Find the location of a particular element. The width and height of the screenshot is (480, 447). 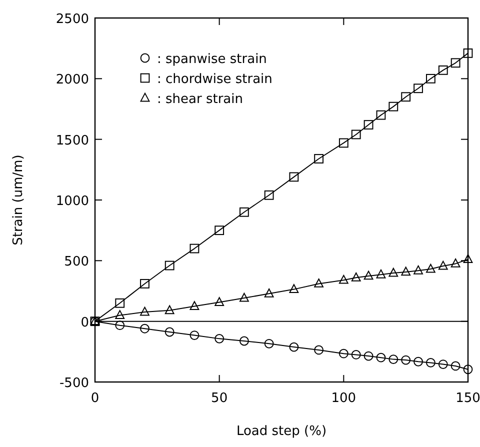

y-tick-label: -500 is located at coordinates (74, 383).